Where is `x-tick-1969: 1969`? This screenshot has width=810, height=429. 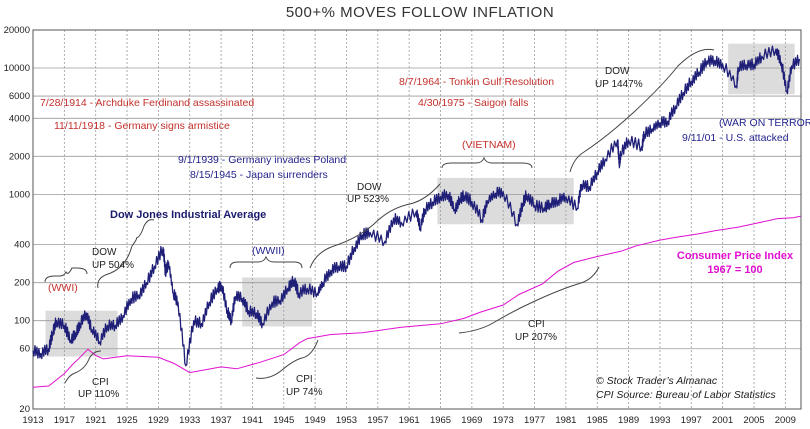
x-tick-1969: 1969 is located at coordinates (471, 420).